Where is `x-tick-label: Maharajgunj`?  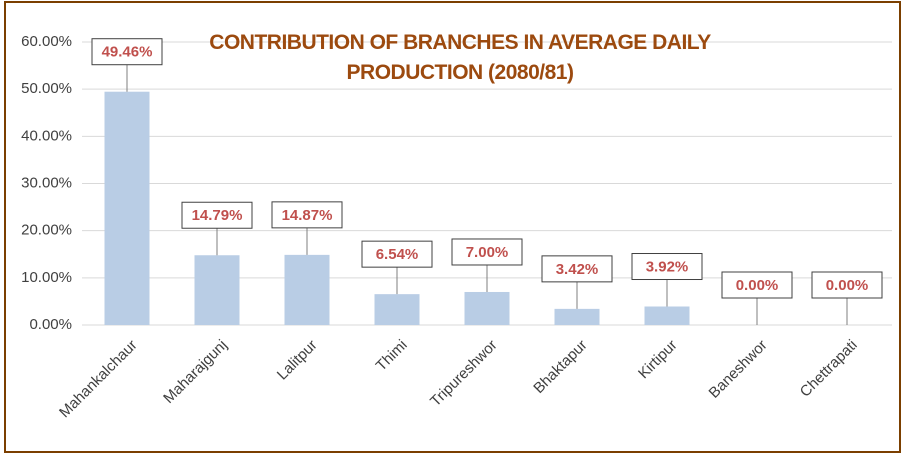 x-tick-label: Maharajgunj is located at coordinates (195, 372).